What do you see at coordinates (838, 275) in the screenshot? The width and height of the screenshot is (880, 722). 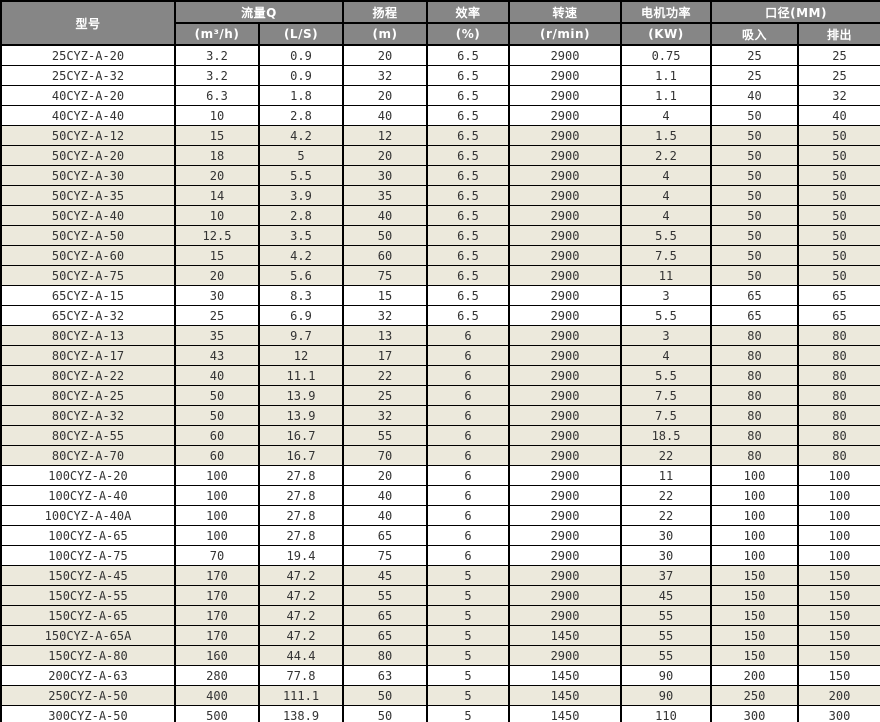 I see `cell-discharge: 50` at bounding box center [838, 275].